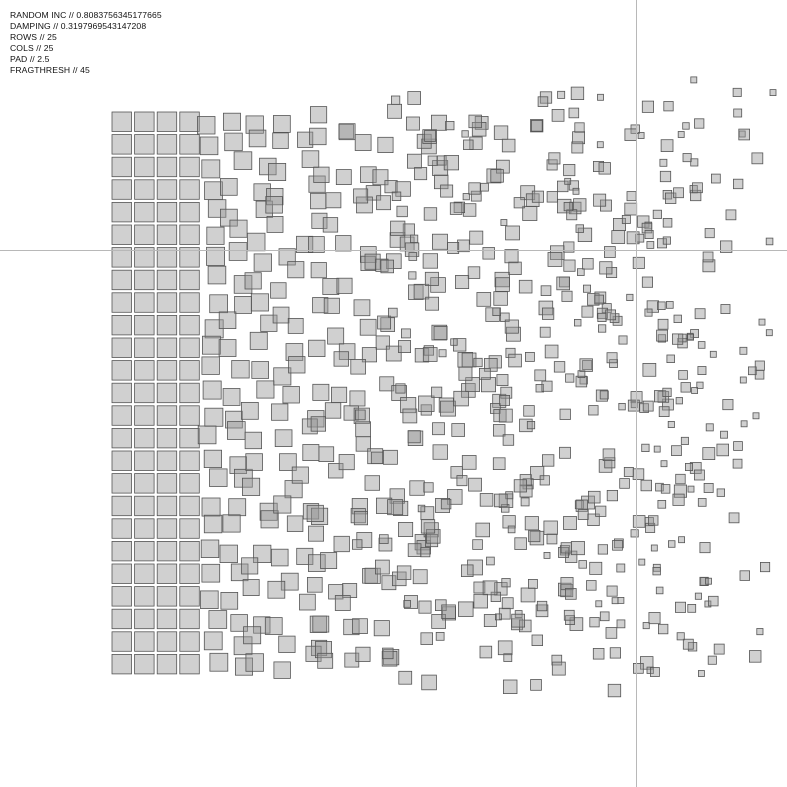 The width and height of the screenshot is (787, 787). Describe the element at coordinates (30, 59) in the screenshot. I see `param-pad: PAD // 2.5` at that location.